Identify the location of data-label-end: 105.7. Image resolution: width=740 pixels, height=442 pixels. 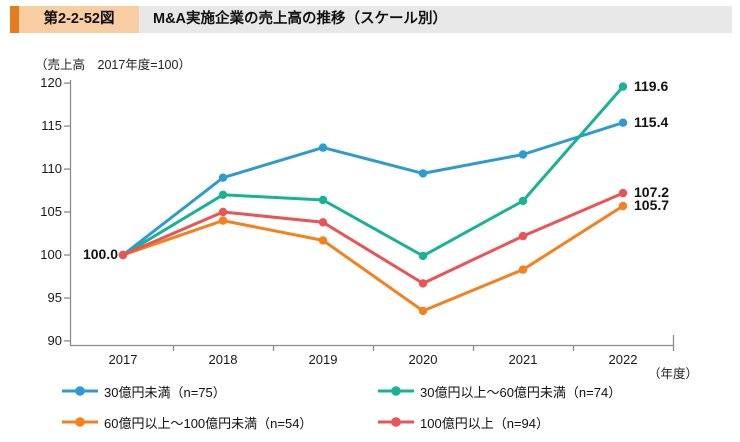
(652, 205).